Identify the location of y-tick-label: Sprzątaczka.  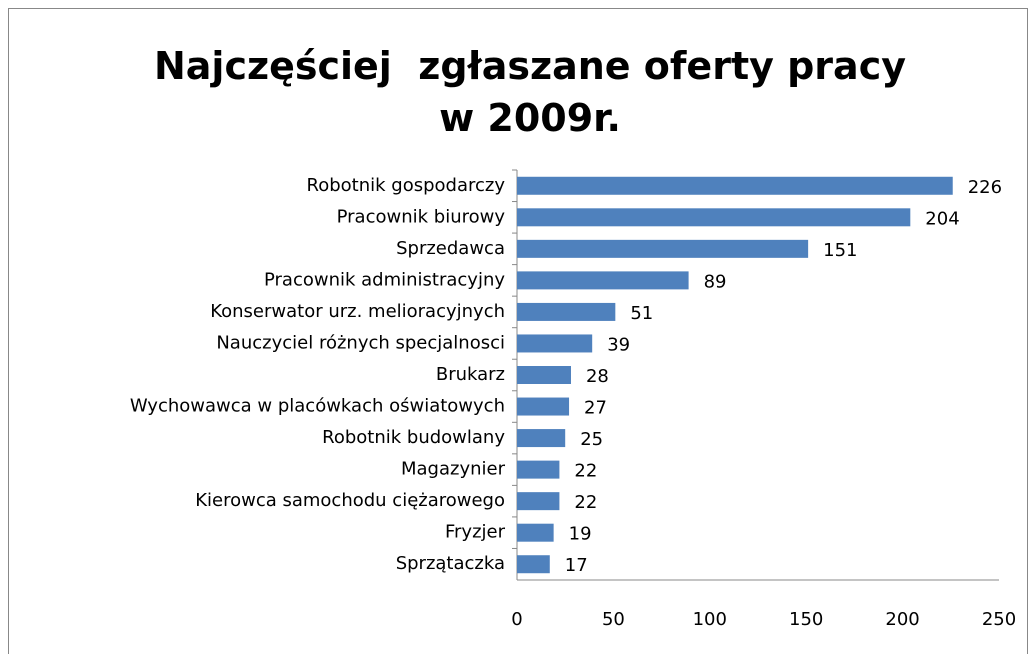
(450, 563).